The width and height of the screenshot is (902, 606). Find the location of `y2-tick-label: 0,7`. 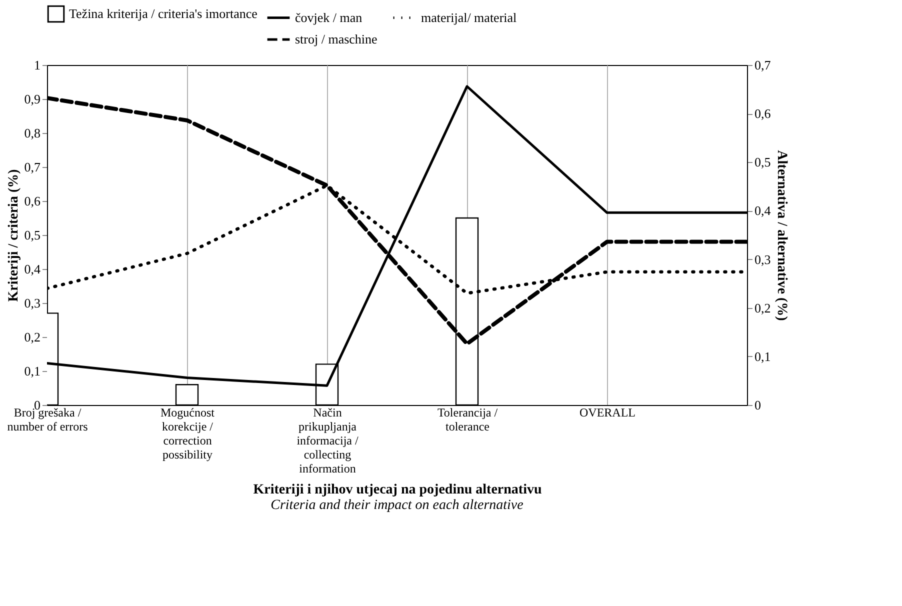

y2-tick-label: 0,7 is located at coordinates (763, 65).